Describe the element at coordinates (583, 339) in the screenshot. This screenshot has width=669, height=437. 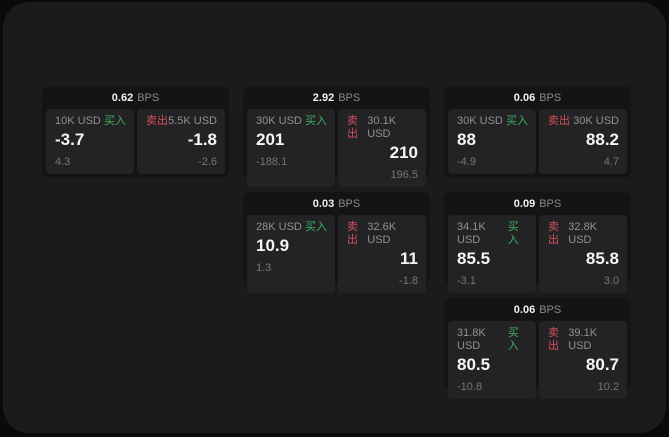
I see `sell-size: 39.1K USD` at that location.